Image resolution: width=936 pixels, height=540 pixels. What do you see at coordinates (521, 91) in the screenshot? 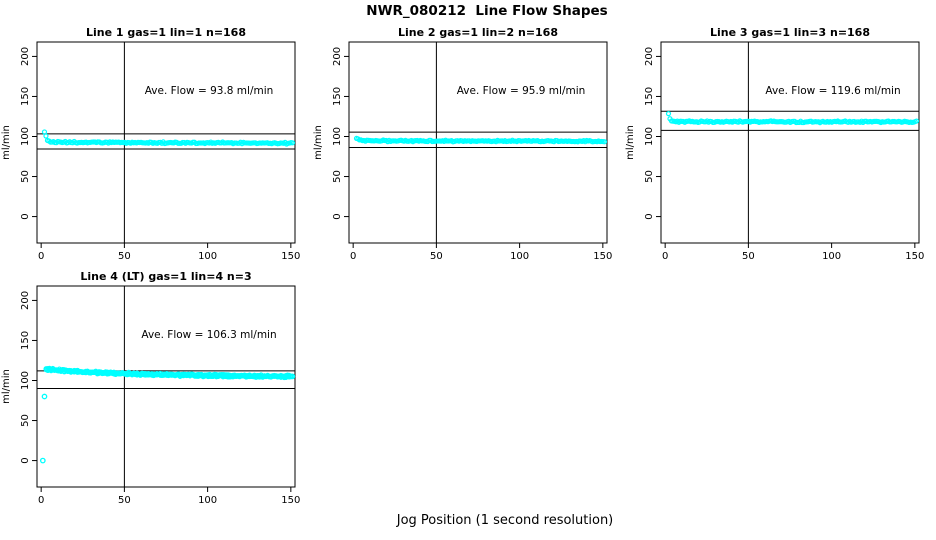
I see `ave-flow-annotation: Ave. Flow = 95.9 ml/min` at bounding box center [521, 91].